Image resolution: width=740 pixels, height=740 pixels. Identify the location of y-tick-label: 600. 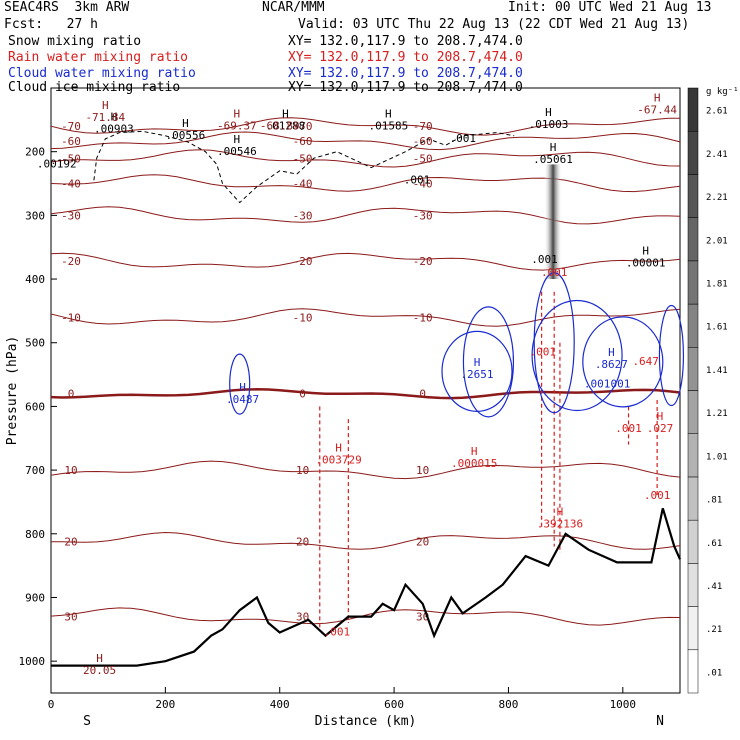
(35, 406).